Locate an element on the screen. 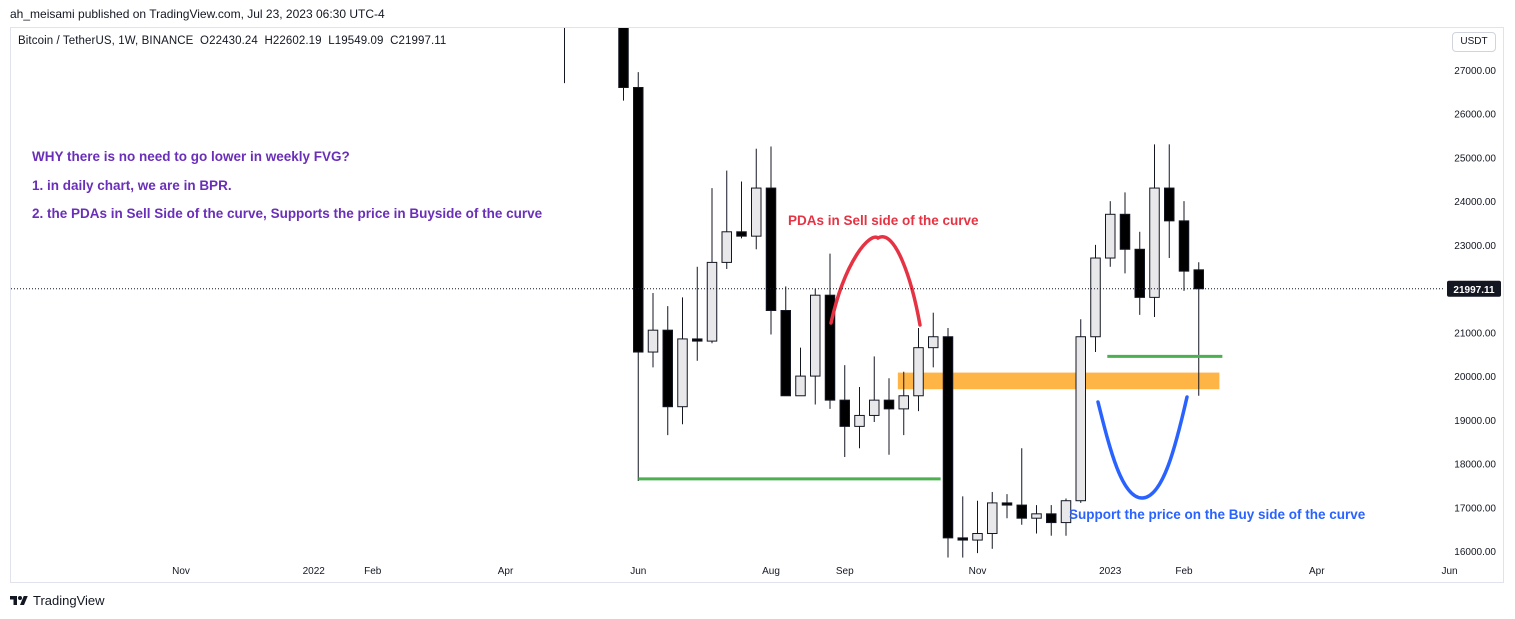 This screenshot has width=1515, height=619. tradingview-logo-icon is located at coordinates (19, 600).